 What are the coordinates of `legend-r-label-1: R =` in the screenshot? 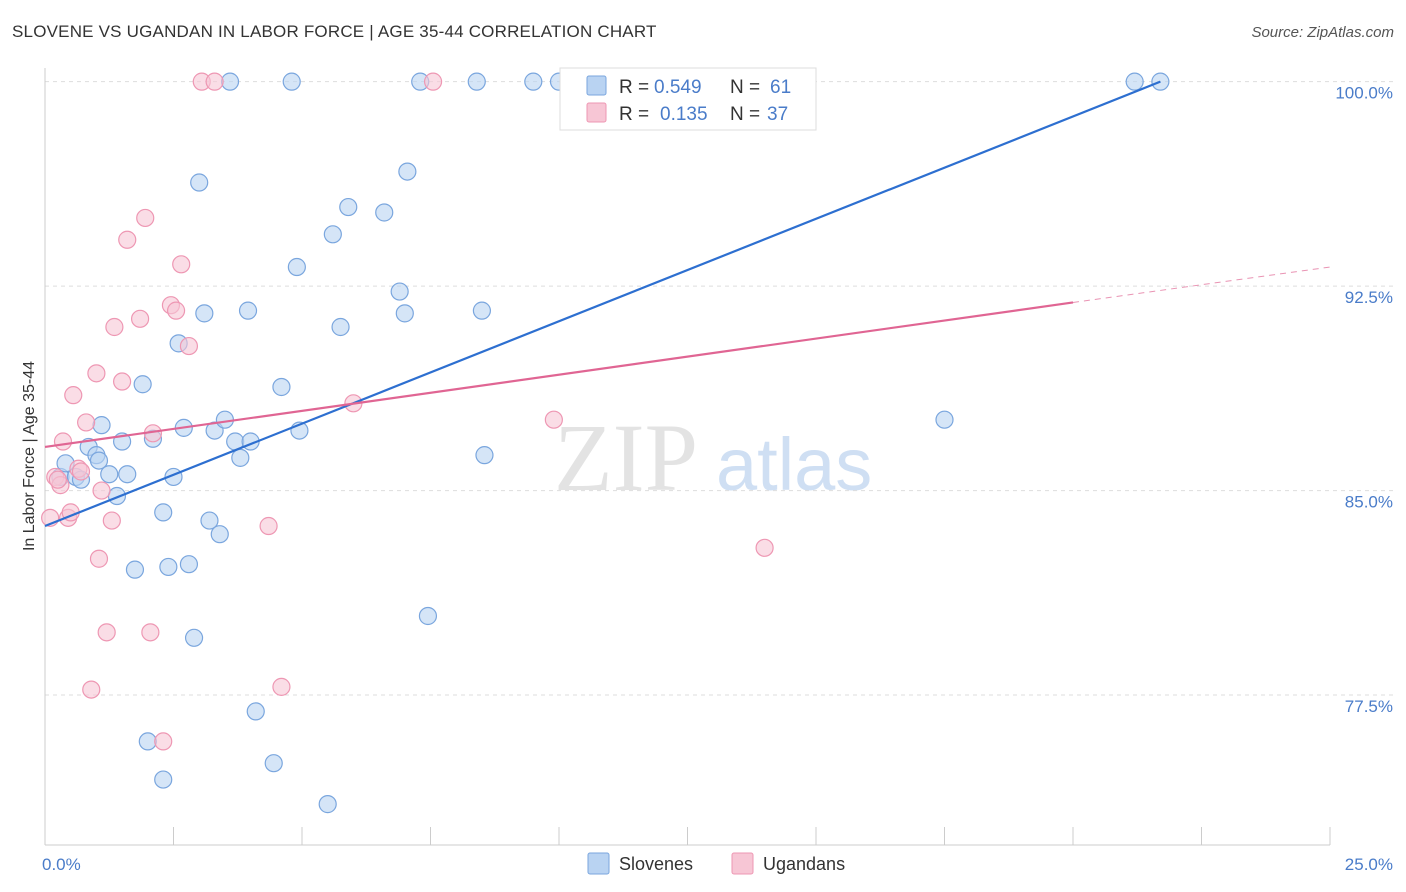 It's located at (634, 87).